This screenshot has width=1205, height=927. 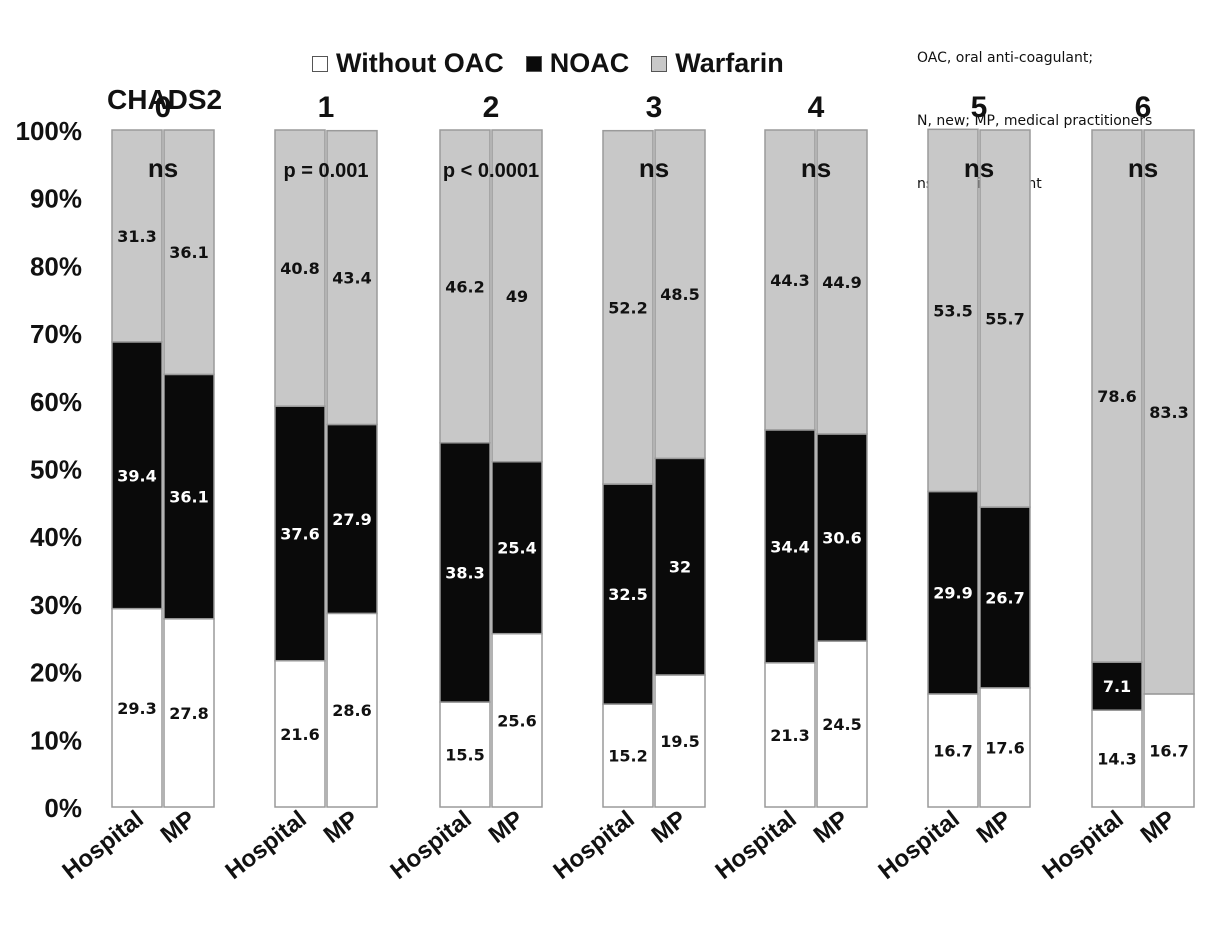 I want to click on data-label: 55.7, so click(x=1004, y=319).